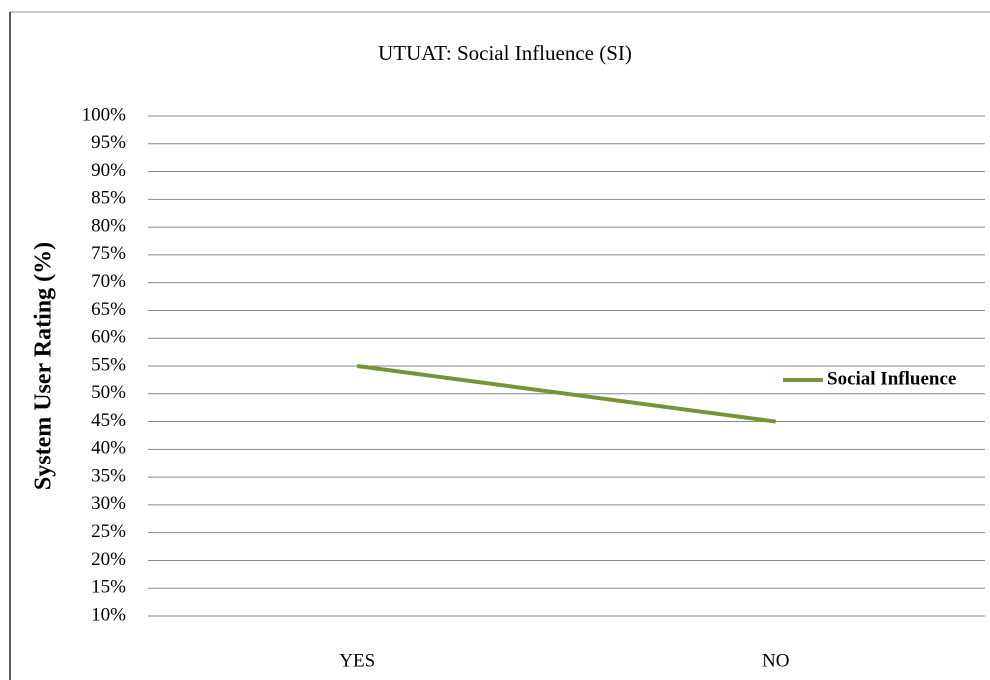 This screenshot has height=680, width=990. What do you see at coordinates (108, 337) in the screenshot?
I see `y-tick-label: 60%` at bounding box center [108, 337].